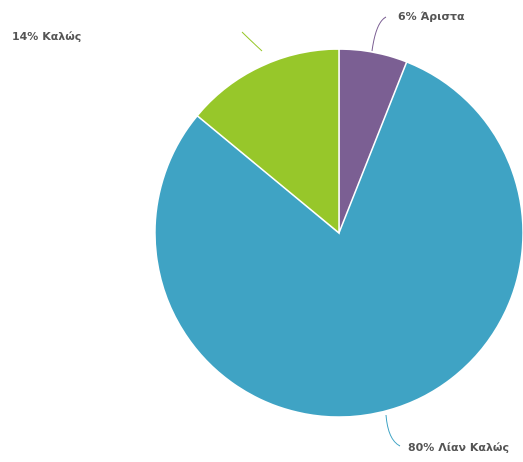  I want to click on slice-label: 80% Λίαν Καλώς, so click(458, 447).